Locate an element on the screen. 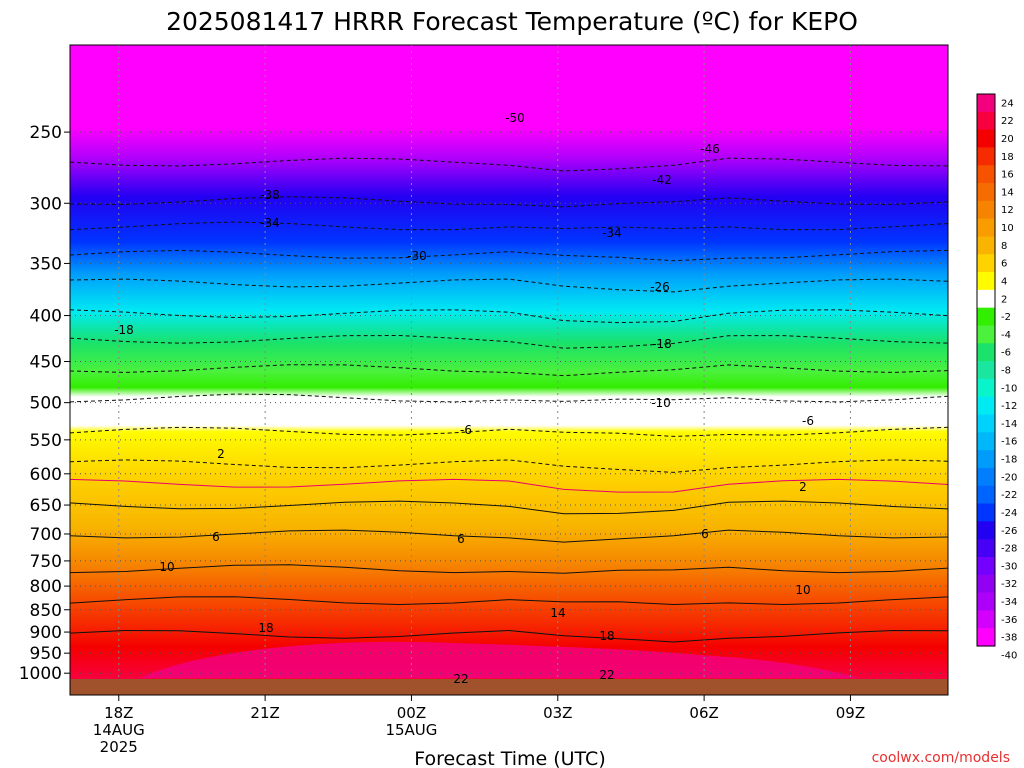  contour-label: -26 is located at coordinates (660, 287).